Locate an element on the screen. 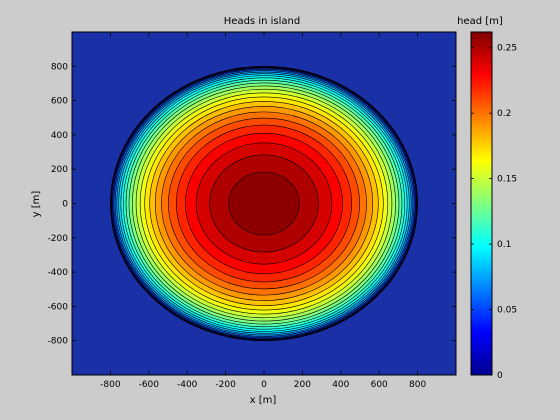 This screenshot has height=420, width=560. contour-band is located at coordinates (264, 203).